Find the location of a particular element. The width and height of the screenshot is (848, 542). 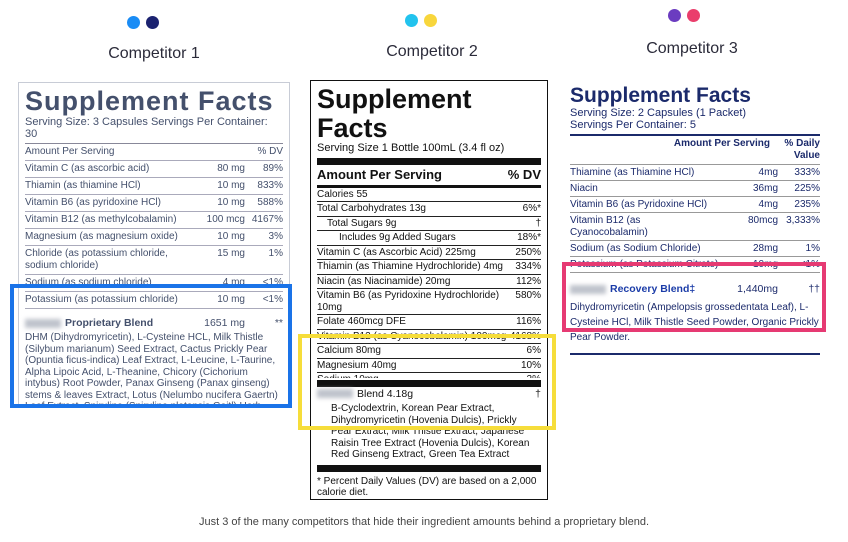

nutrient-amount: 100 mcg is located at coordinates (225, 219).